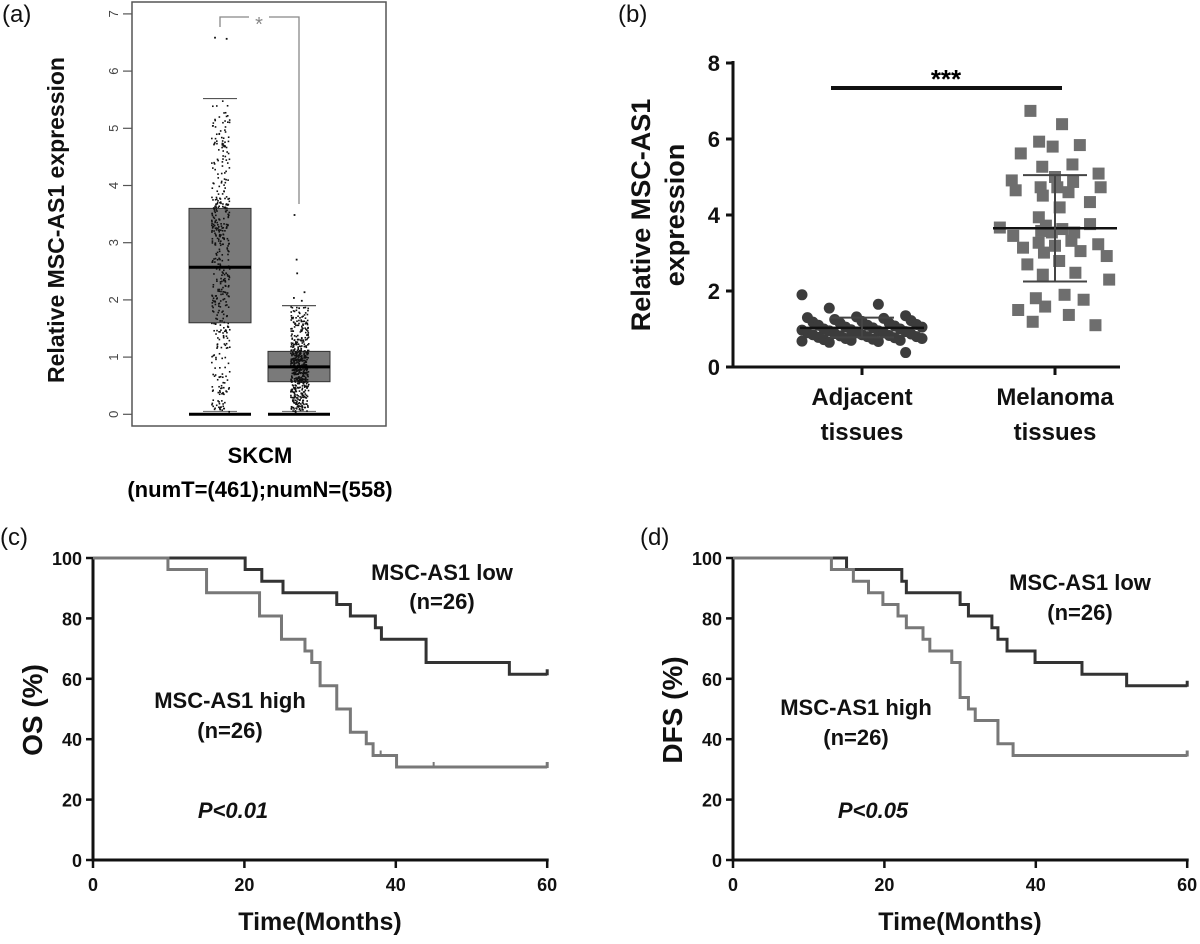  What do you see at coordinates (442, 572) in the screenshot?
I see `legend-low-label: MSC-AS1 low` at bounding box center [442, 572].